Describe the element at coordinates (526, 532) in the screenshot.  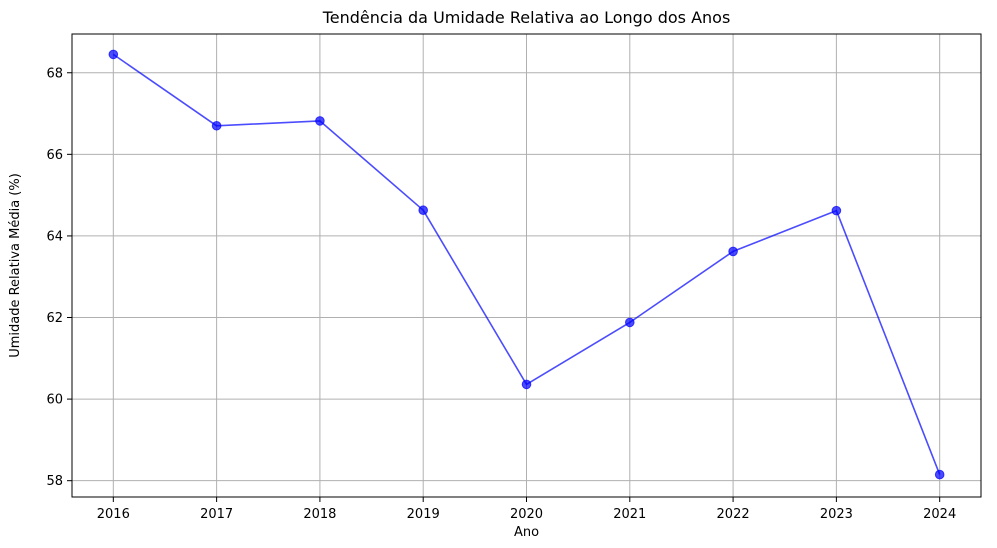
I see `x-axis-label: Ano` at that location.